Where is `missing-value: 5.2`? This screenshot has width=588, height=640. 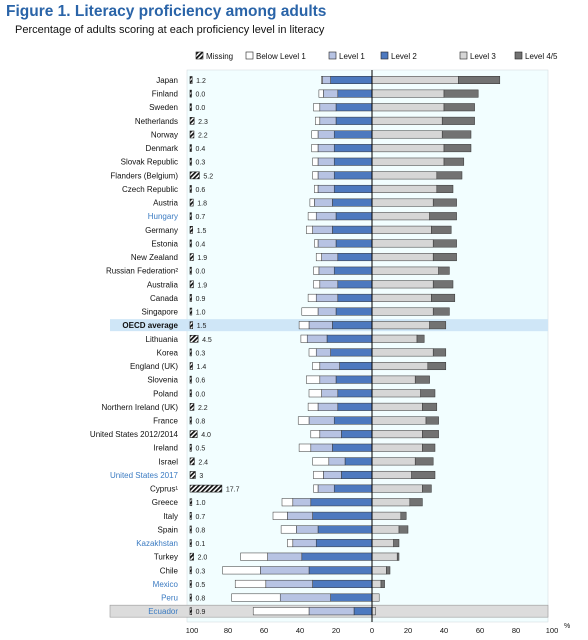 missing-value: 5.2 is located at coordinates (208, 176).